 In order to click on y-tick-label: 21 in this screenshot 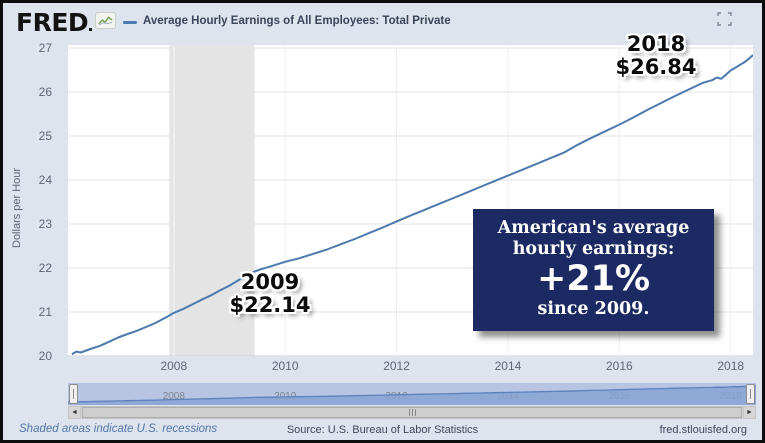, I will do `click(45, 312)`.